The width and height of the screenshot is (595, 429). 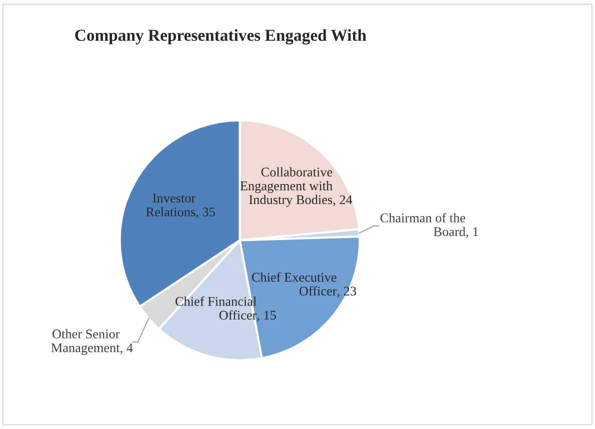 What do you see at coordinates (216, 308) in the screenshot?
I see `slice-label: Chief Financial Officer` at bounding box center [216, 308].